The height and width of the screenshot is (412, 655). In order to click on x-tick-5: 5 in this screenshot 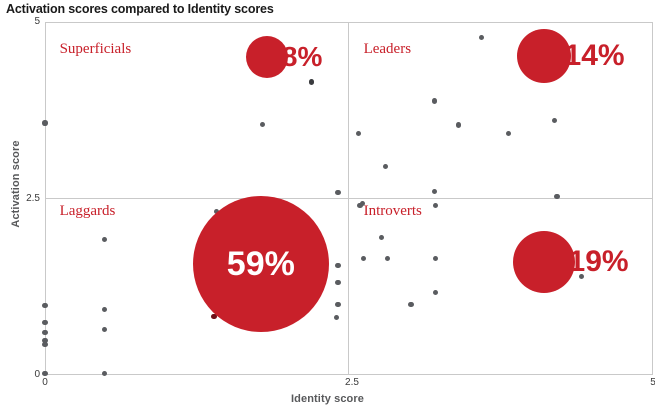, I will do `click(652, 382)`.